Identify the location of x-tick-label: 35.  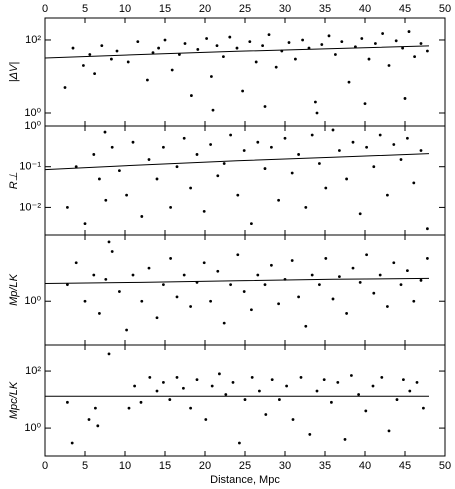
(325, 466).